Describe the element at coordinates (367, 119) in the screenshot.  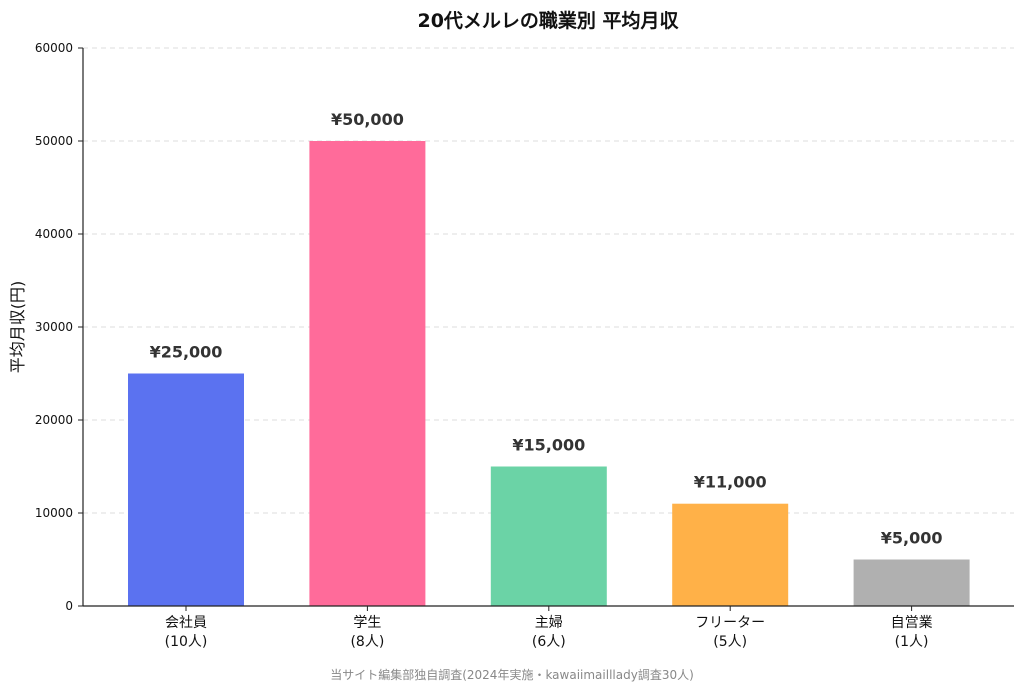
I see `bar-value-label: ¥50,000` at that location.